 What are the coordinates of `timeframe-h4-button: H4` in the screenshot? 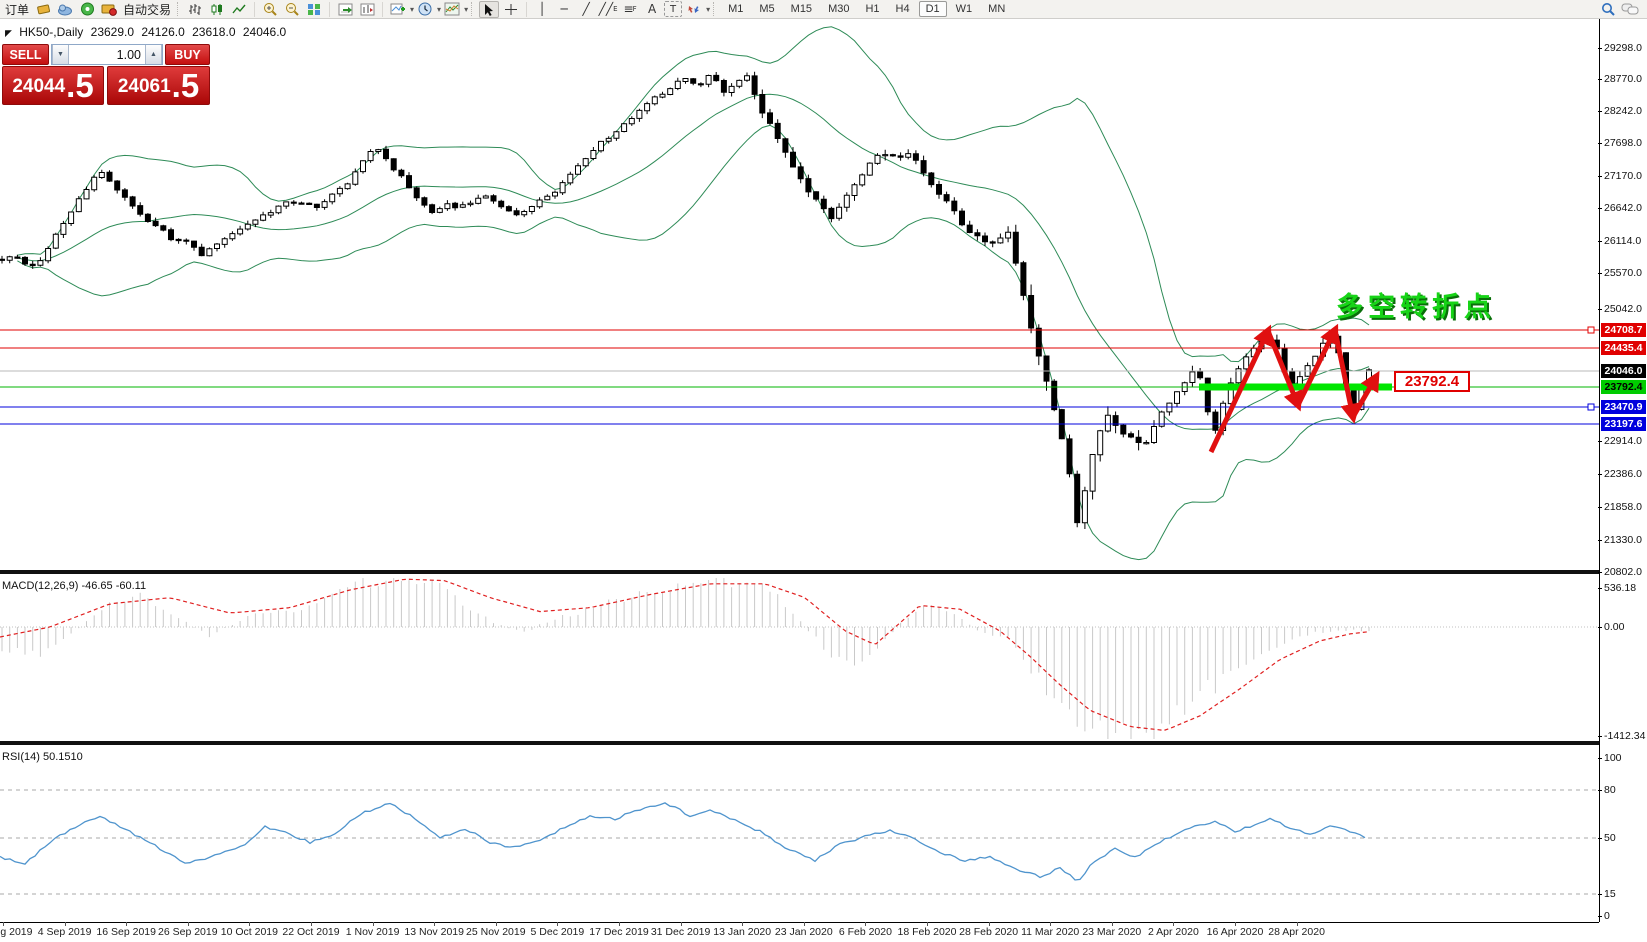 It's located at (902, 9).